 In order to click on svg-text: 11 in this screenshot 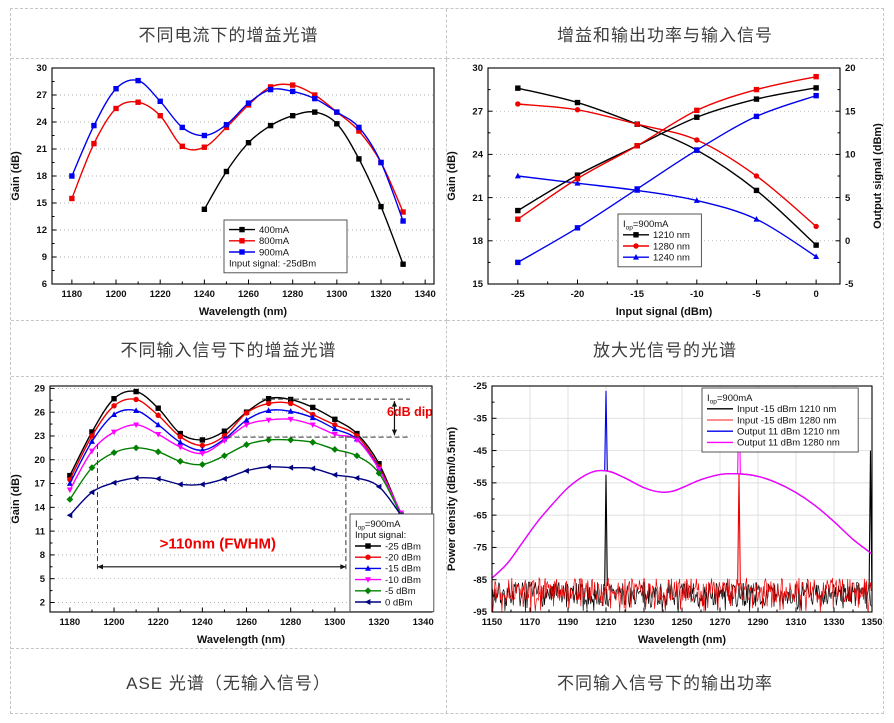, I will do `click(39, 531)`.